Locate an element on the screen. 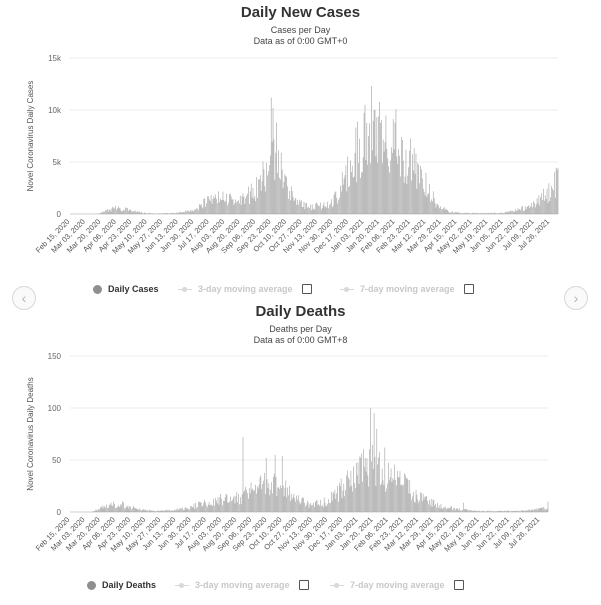  legend-label-daily-deaths: Daily Deaths is located at coordinates (129, 585).